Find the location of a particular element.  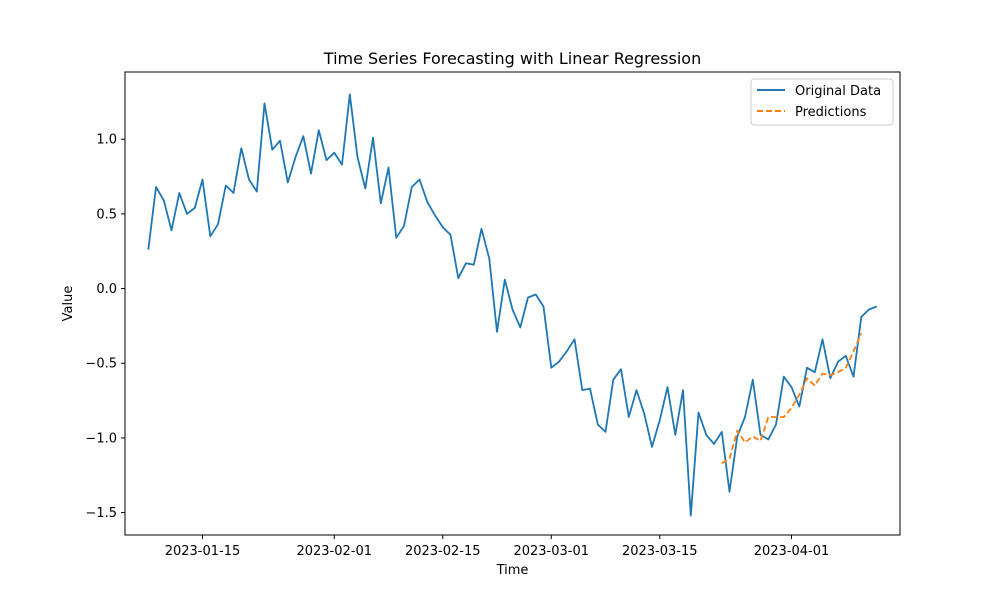

y-axis: −1.5 −1.0 −0.5 0.0 0.5 1.0 is located at coordinates (105, 327).